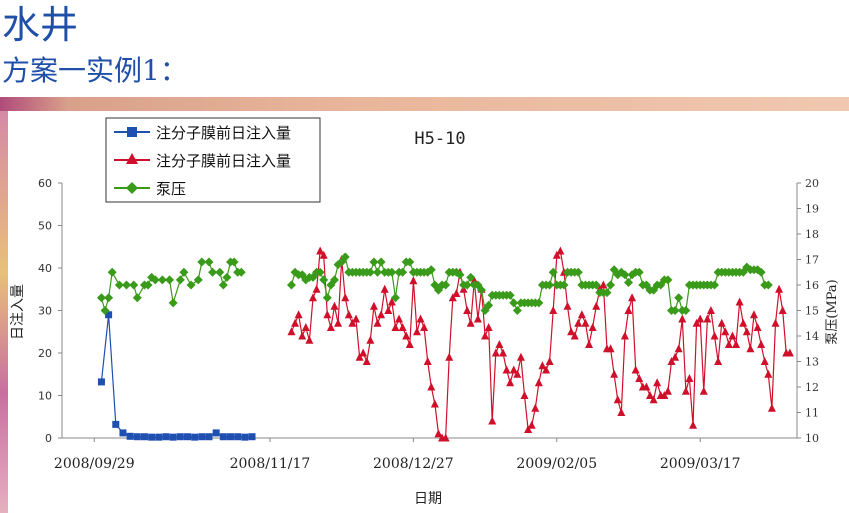  I want to click on slide-title: 水井, so click(40, 25).